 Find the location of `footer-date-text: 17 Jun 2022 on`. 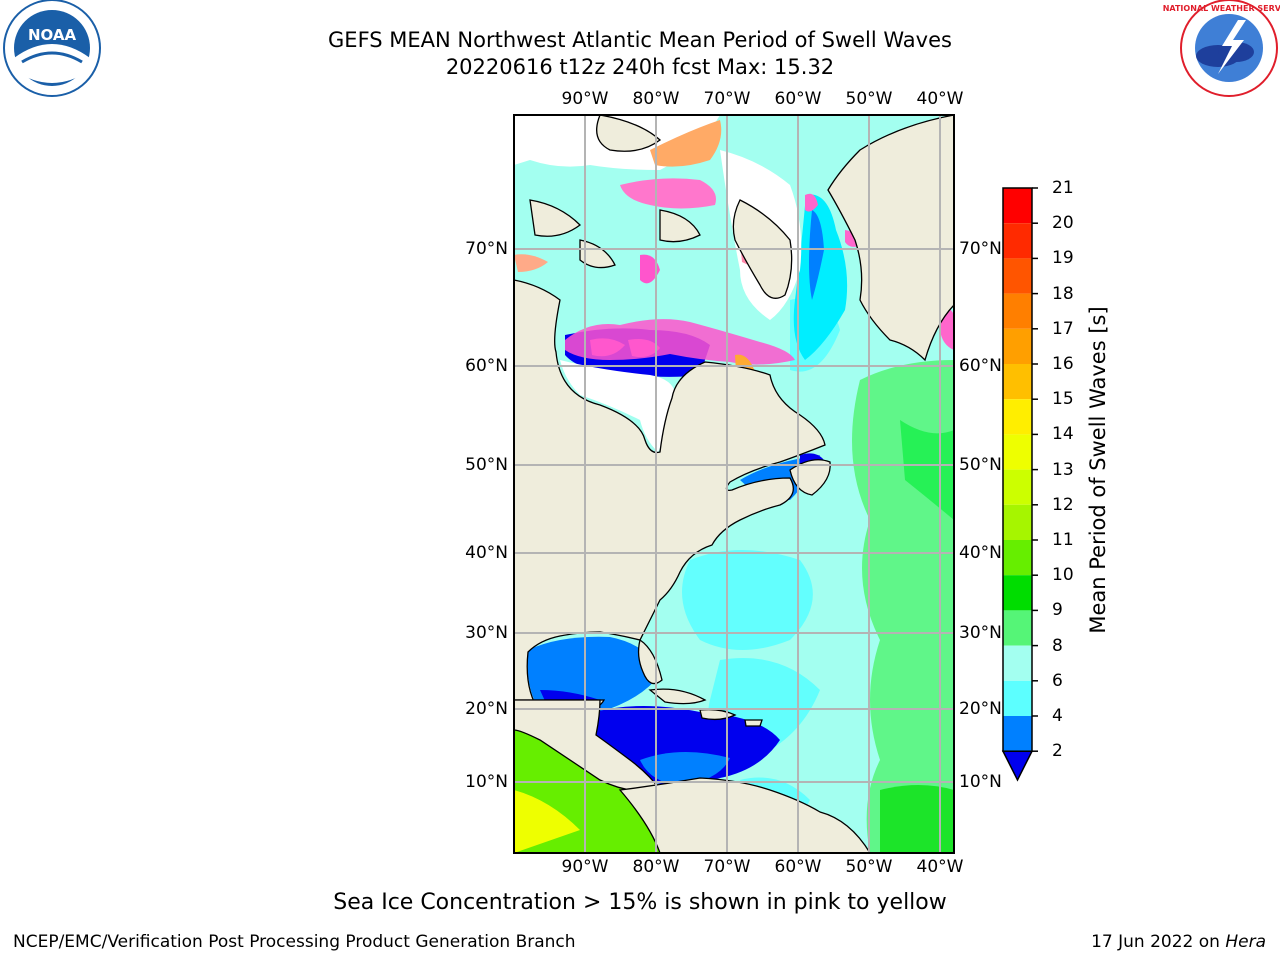

footer-date-text: 17 Jun 2022 on is located at coordinates (1158, 942).